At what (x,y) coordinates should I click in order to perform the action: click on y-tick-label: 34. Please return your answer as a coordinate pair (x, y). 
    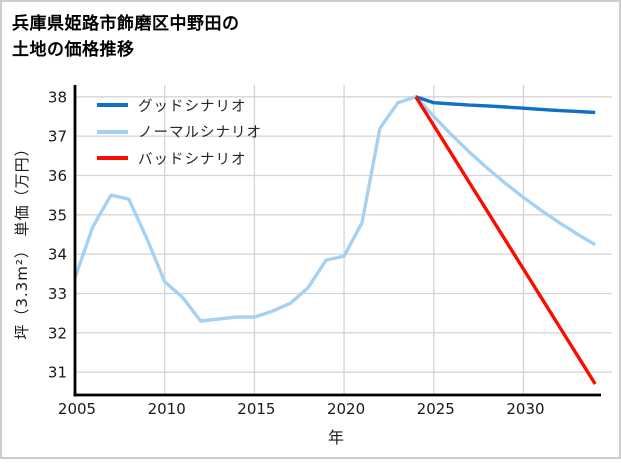
    Looking at the image, I should click on (57, 255).